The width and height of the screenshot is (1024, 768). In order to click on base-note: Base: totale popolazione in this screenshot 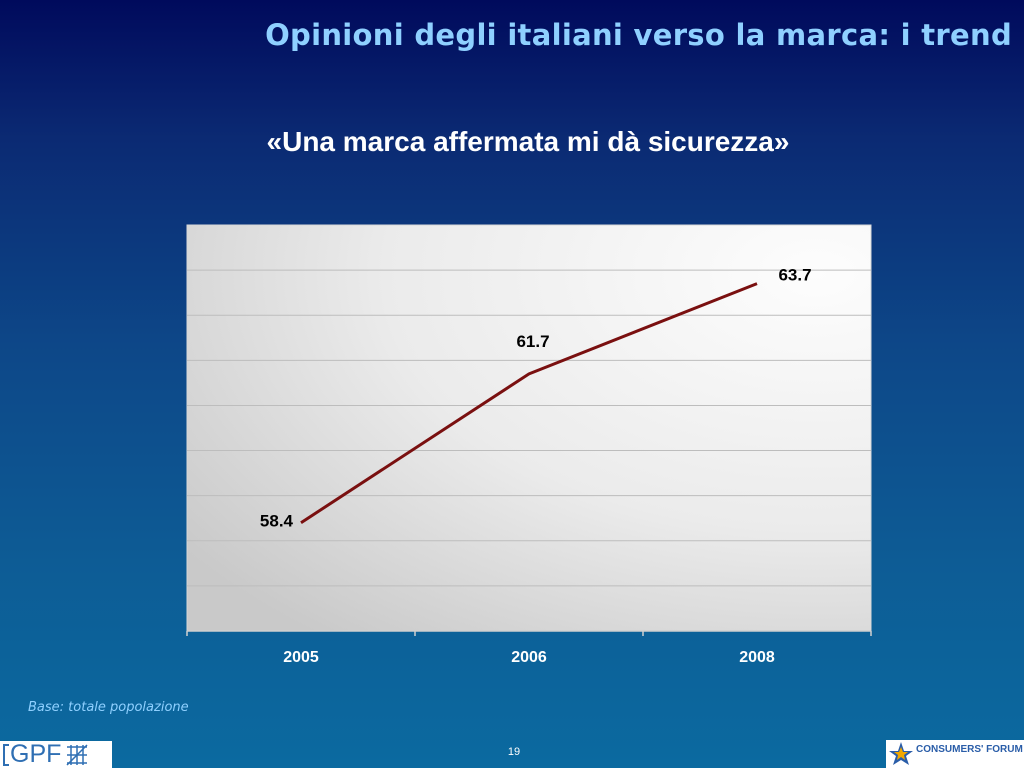, I will do `click(108, 707)`.